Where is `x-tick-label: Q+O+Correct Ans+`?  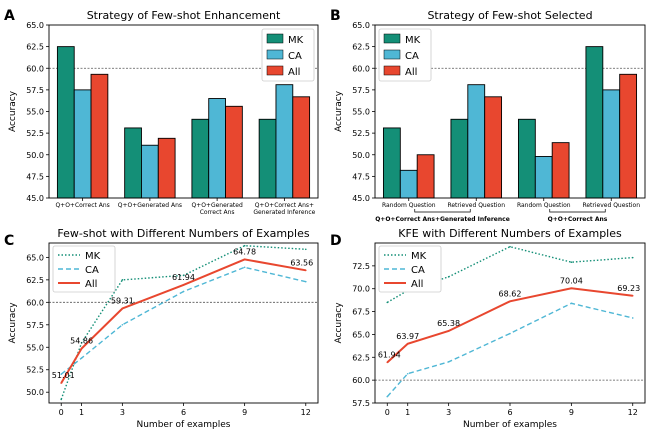
x-tick-label: Q+O+Correct Ans+ is located at coordinates (284, 205).